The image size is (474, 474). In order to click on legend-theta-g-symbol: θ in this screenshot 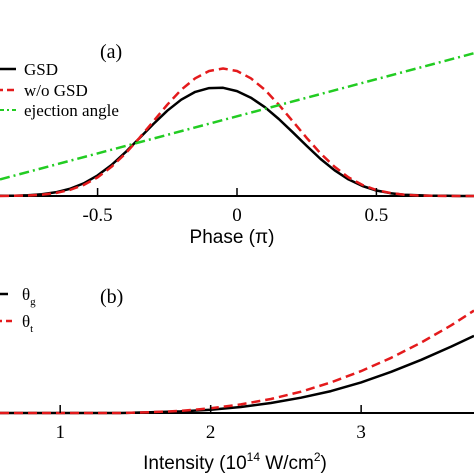, I will do `click(26, 294)`.